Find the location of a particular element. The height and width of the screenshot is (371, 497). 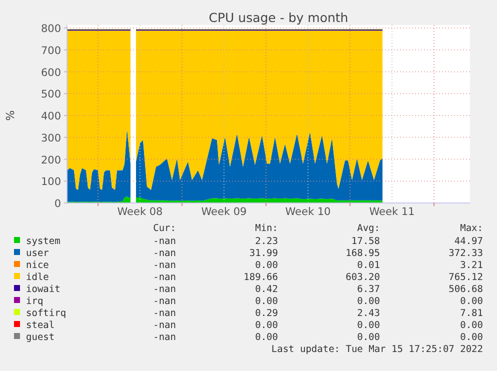

y-tick-label: 100 is located at coordinates (50, 182).